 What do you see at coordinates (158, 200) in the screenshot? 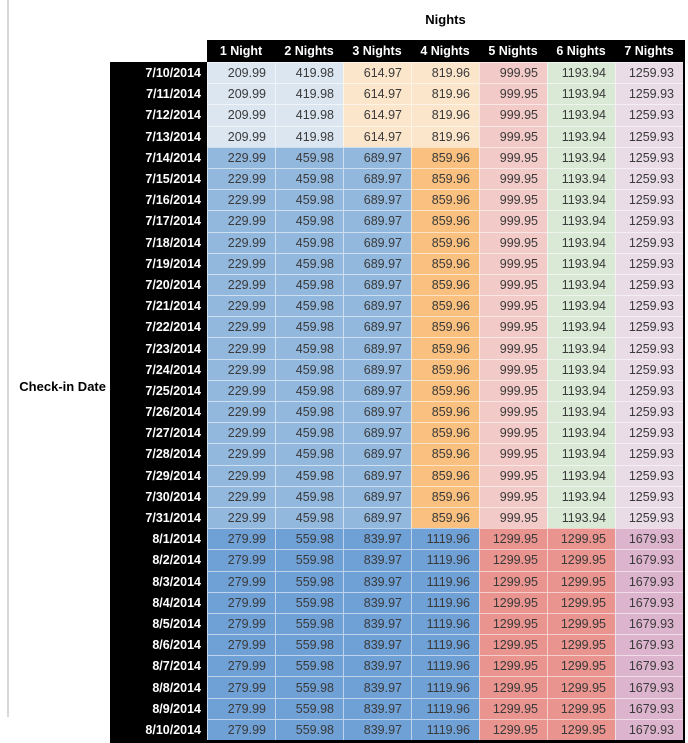
I see `checkin-date-cell: 7/16/2014` at bounding box center [158, 200].